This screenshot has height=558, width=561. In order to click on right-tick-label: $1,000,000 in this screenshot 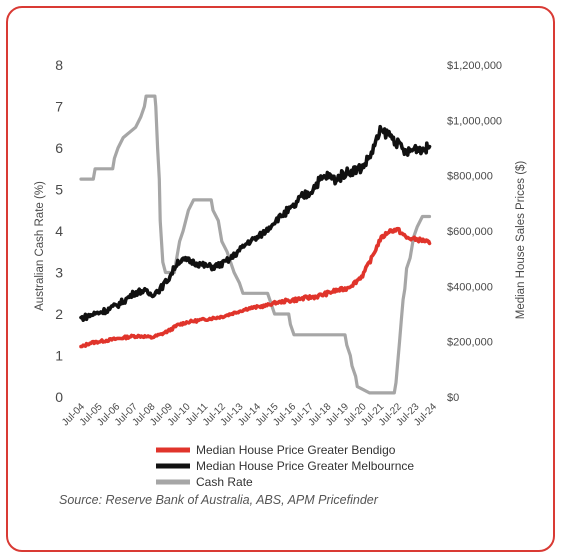, I will do `click(474, 121)`.